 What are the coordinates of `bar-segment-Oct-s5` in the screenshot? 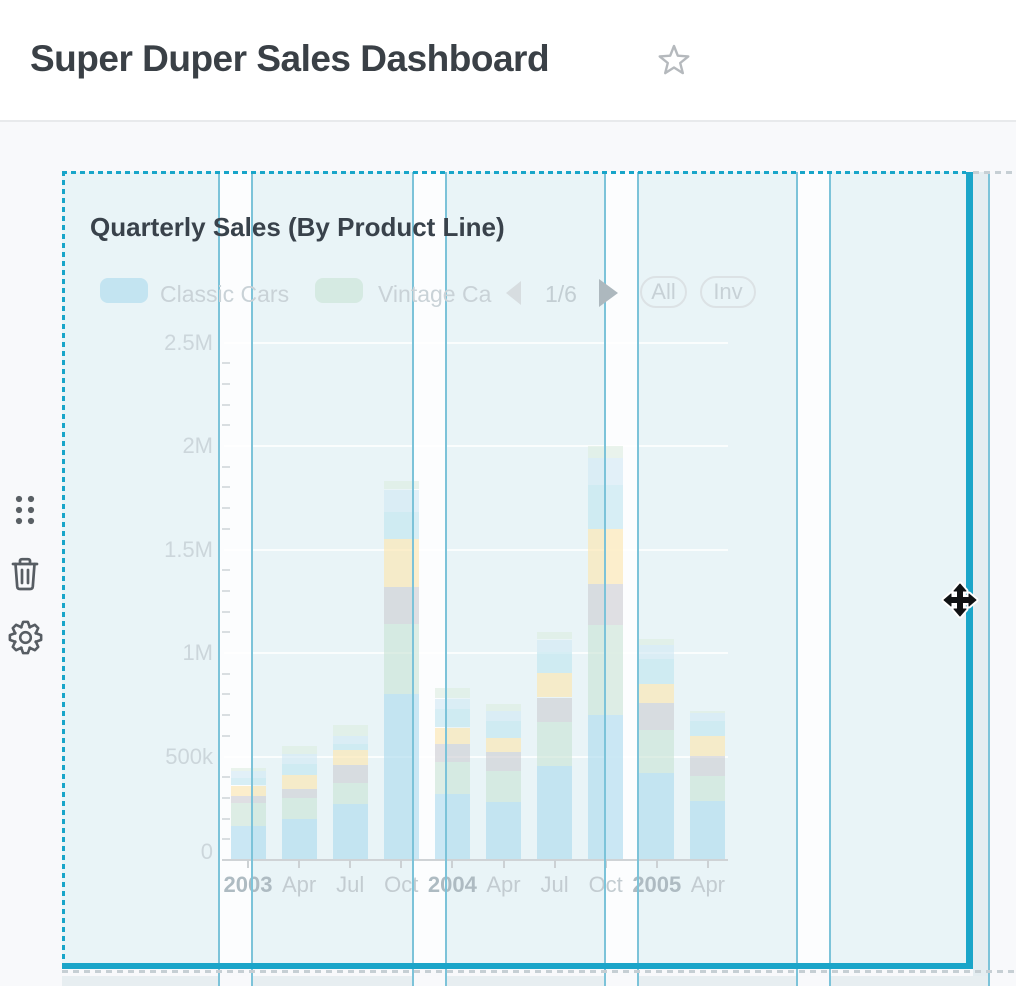 It's located at (401, 501).